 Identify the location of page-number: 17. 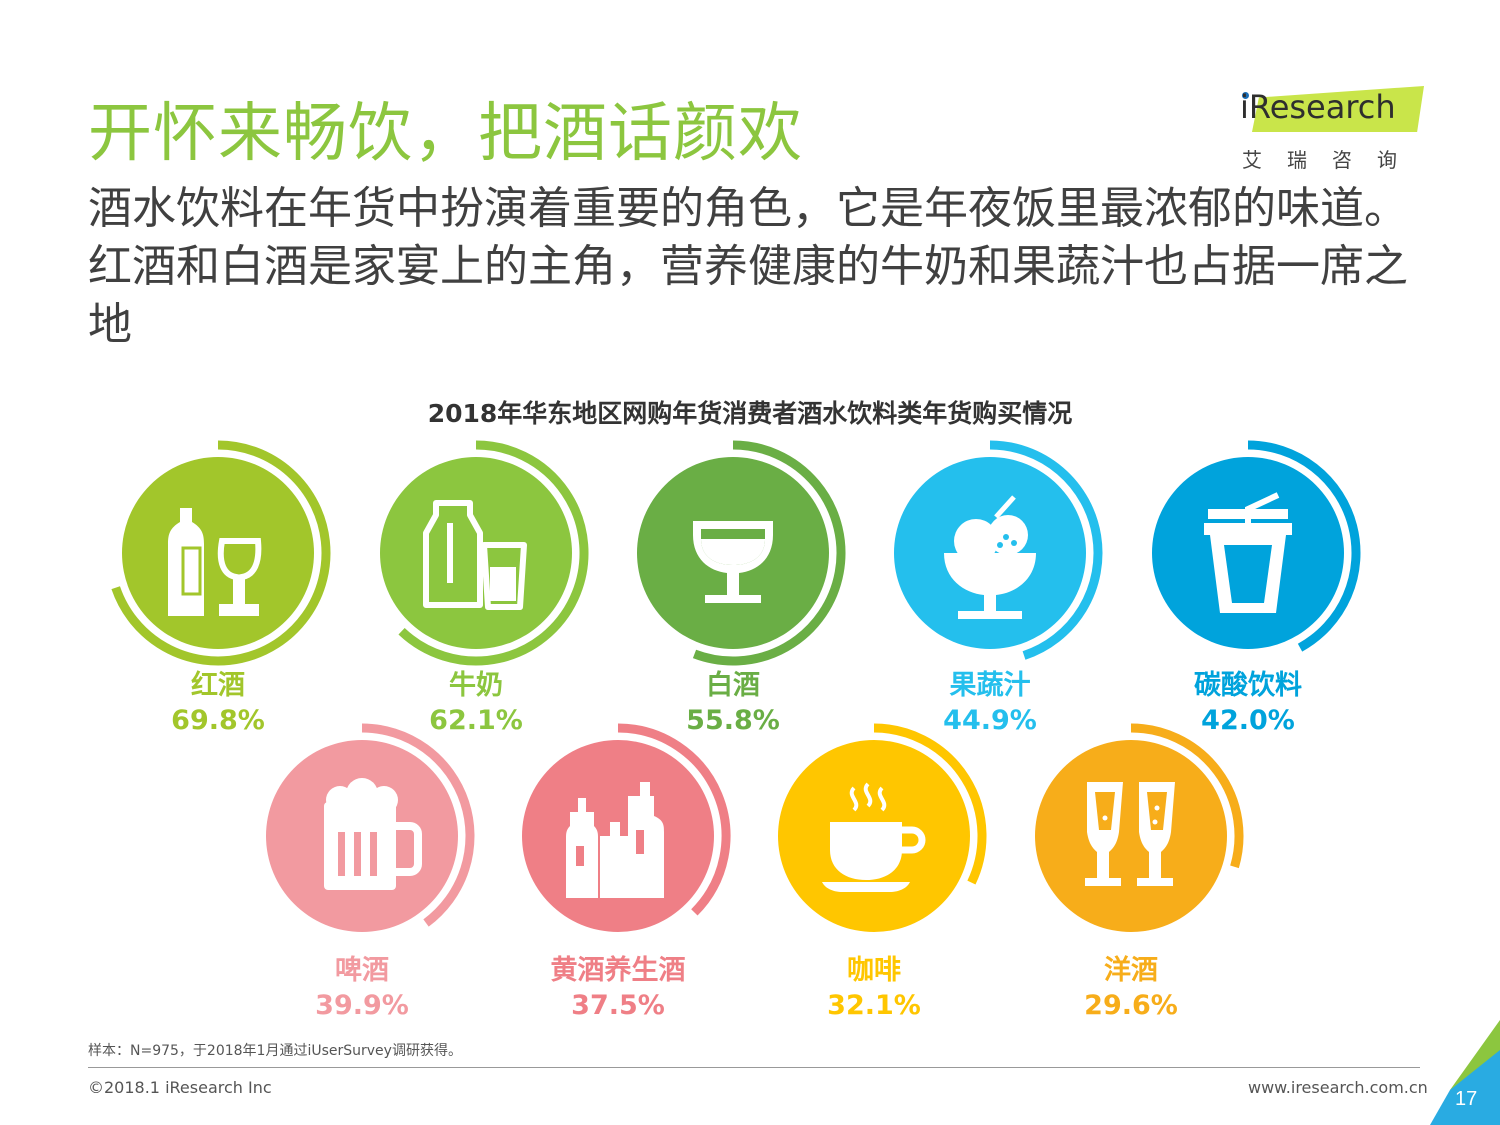
(1466, 1099).